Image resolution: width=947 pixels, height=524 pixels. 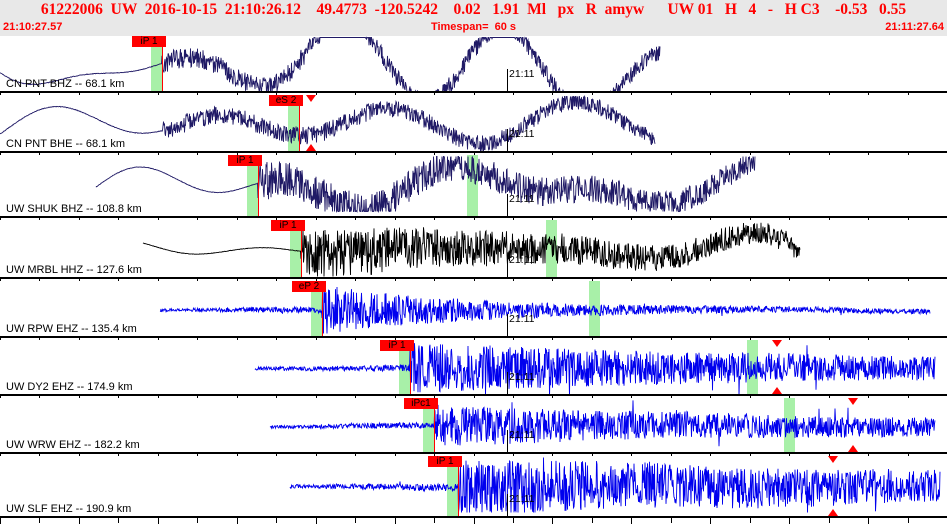 I want to click on trace-panel: eS 2 21:11 CN PNT BHE -- 68.1 km, so click(x=473, y=127).